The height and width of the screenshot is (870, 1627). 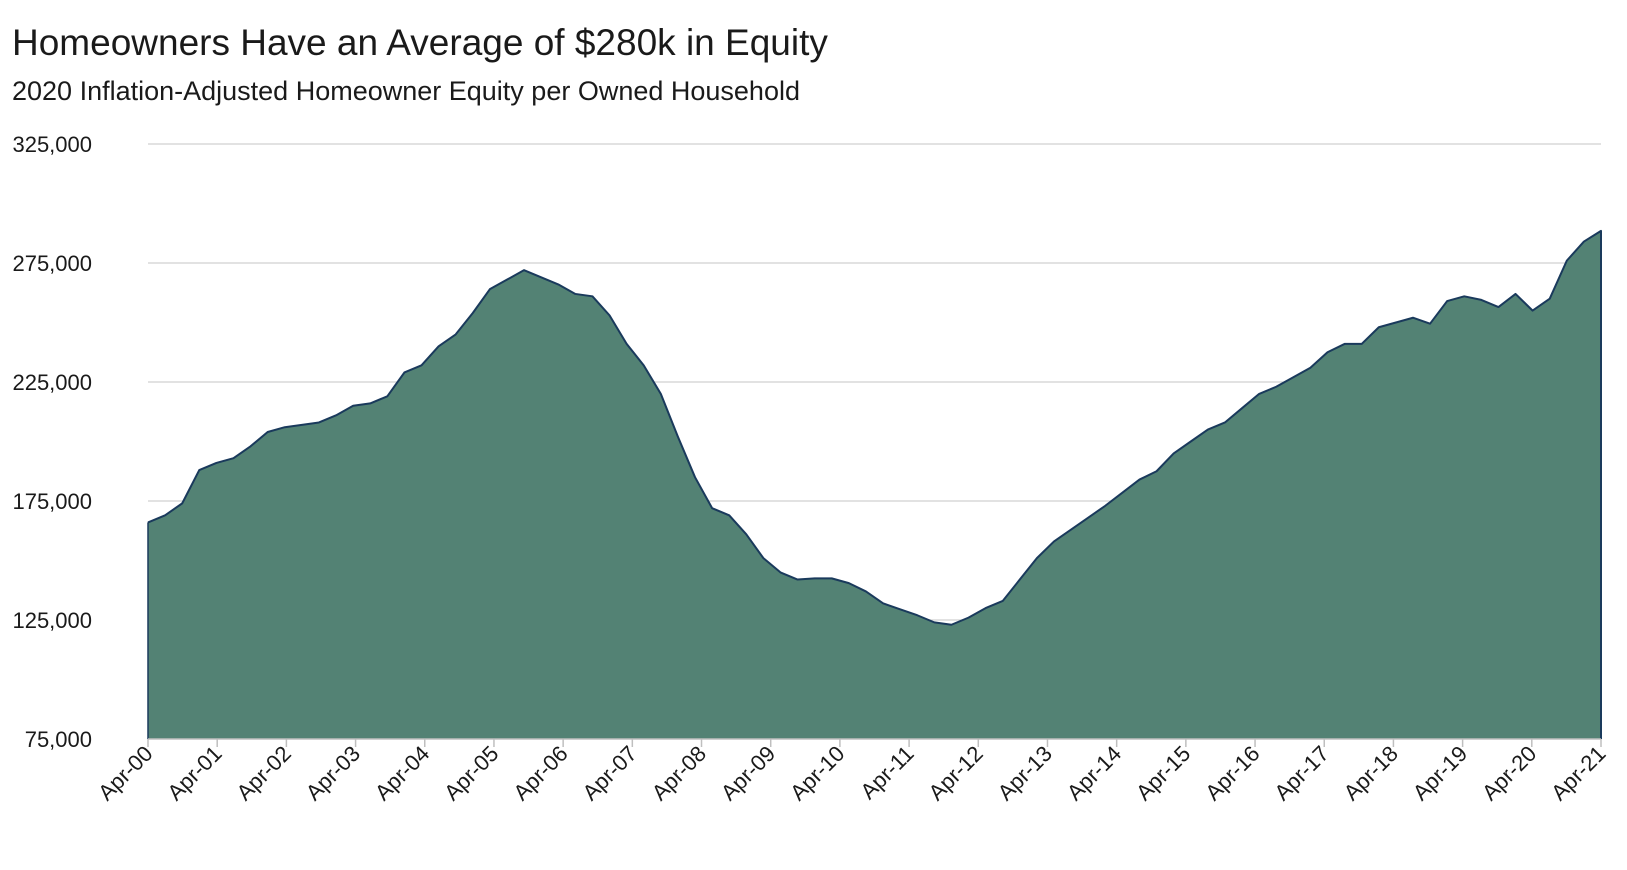 What do you see at coordinates (1578, 773) in the screenshot?
I see `x-tick-label: Apr-21` at bounding box center [1578, 773].